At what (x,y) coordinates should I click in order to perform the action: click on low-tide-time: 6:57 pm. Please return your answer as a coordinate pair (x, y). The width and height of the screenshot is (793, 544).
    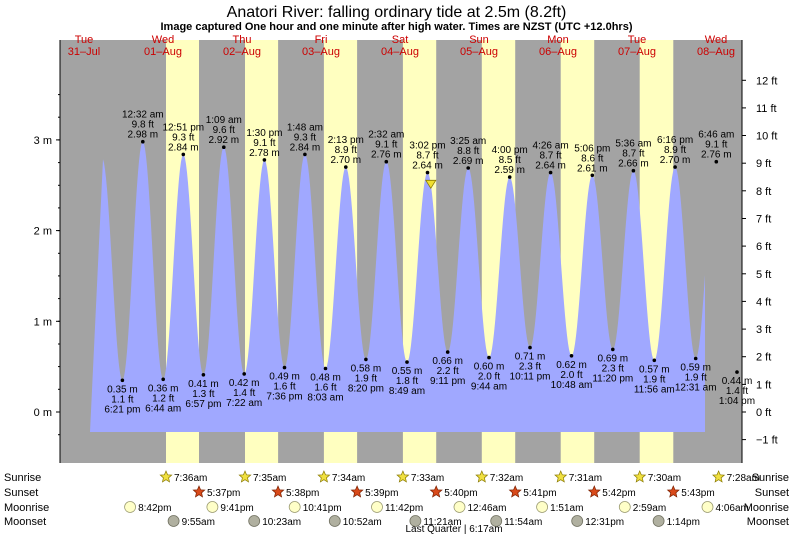
    Looking at the image, I should click on (203, 404).